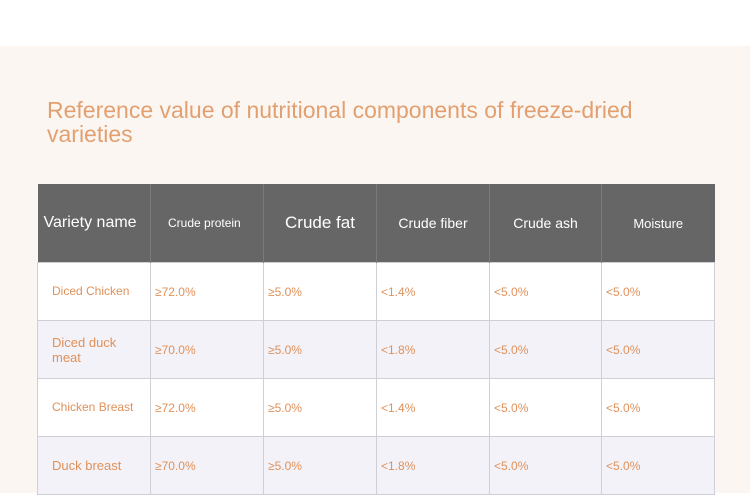 This screenshot has height=495, width=750. What do you see at coordinates (545, 223) in the screenshot?
I see `header-crude-ash: Crude ash` at bounding box center [545, 223].